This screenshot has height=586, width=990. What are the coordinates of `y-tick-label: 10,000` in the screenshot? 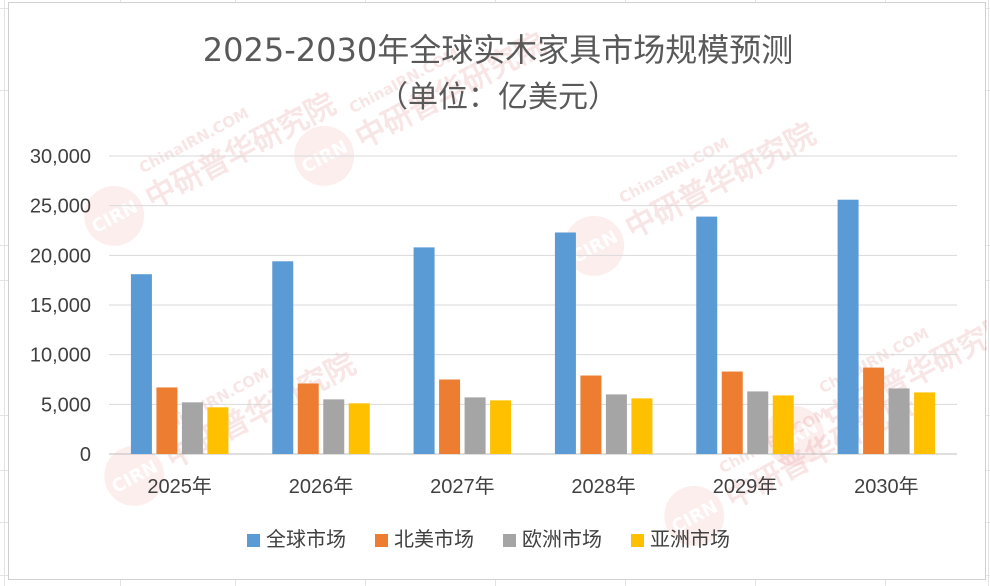 It's located at (60, 356).